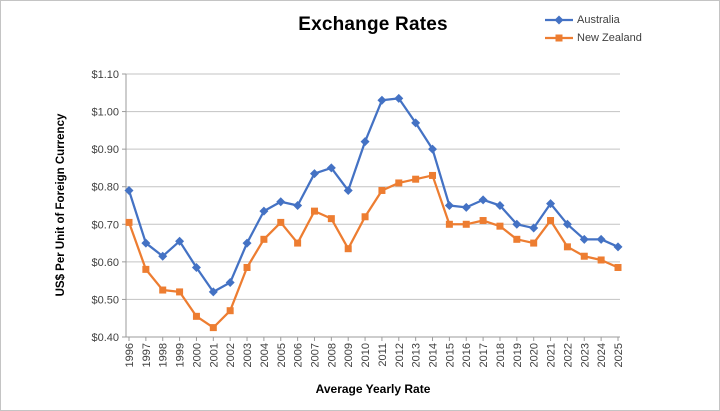  Describe the element at coordinates (417, 355) in the screenshot. I see `x-axis-tick-label: 2013` at that location.